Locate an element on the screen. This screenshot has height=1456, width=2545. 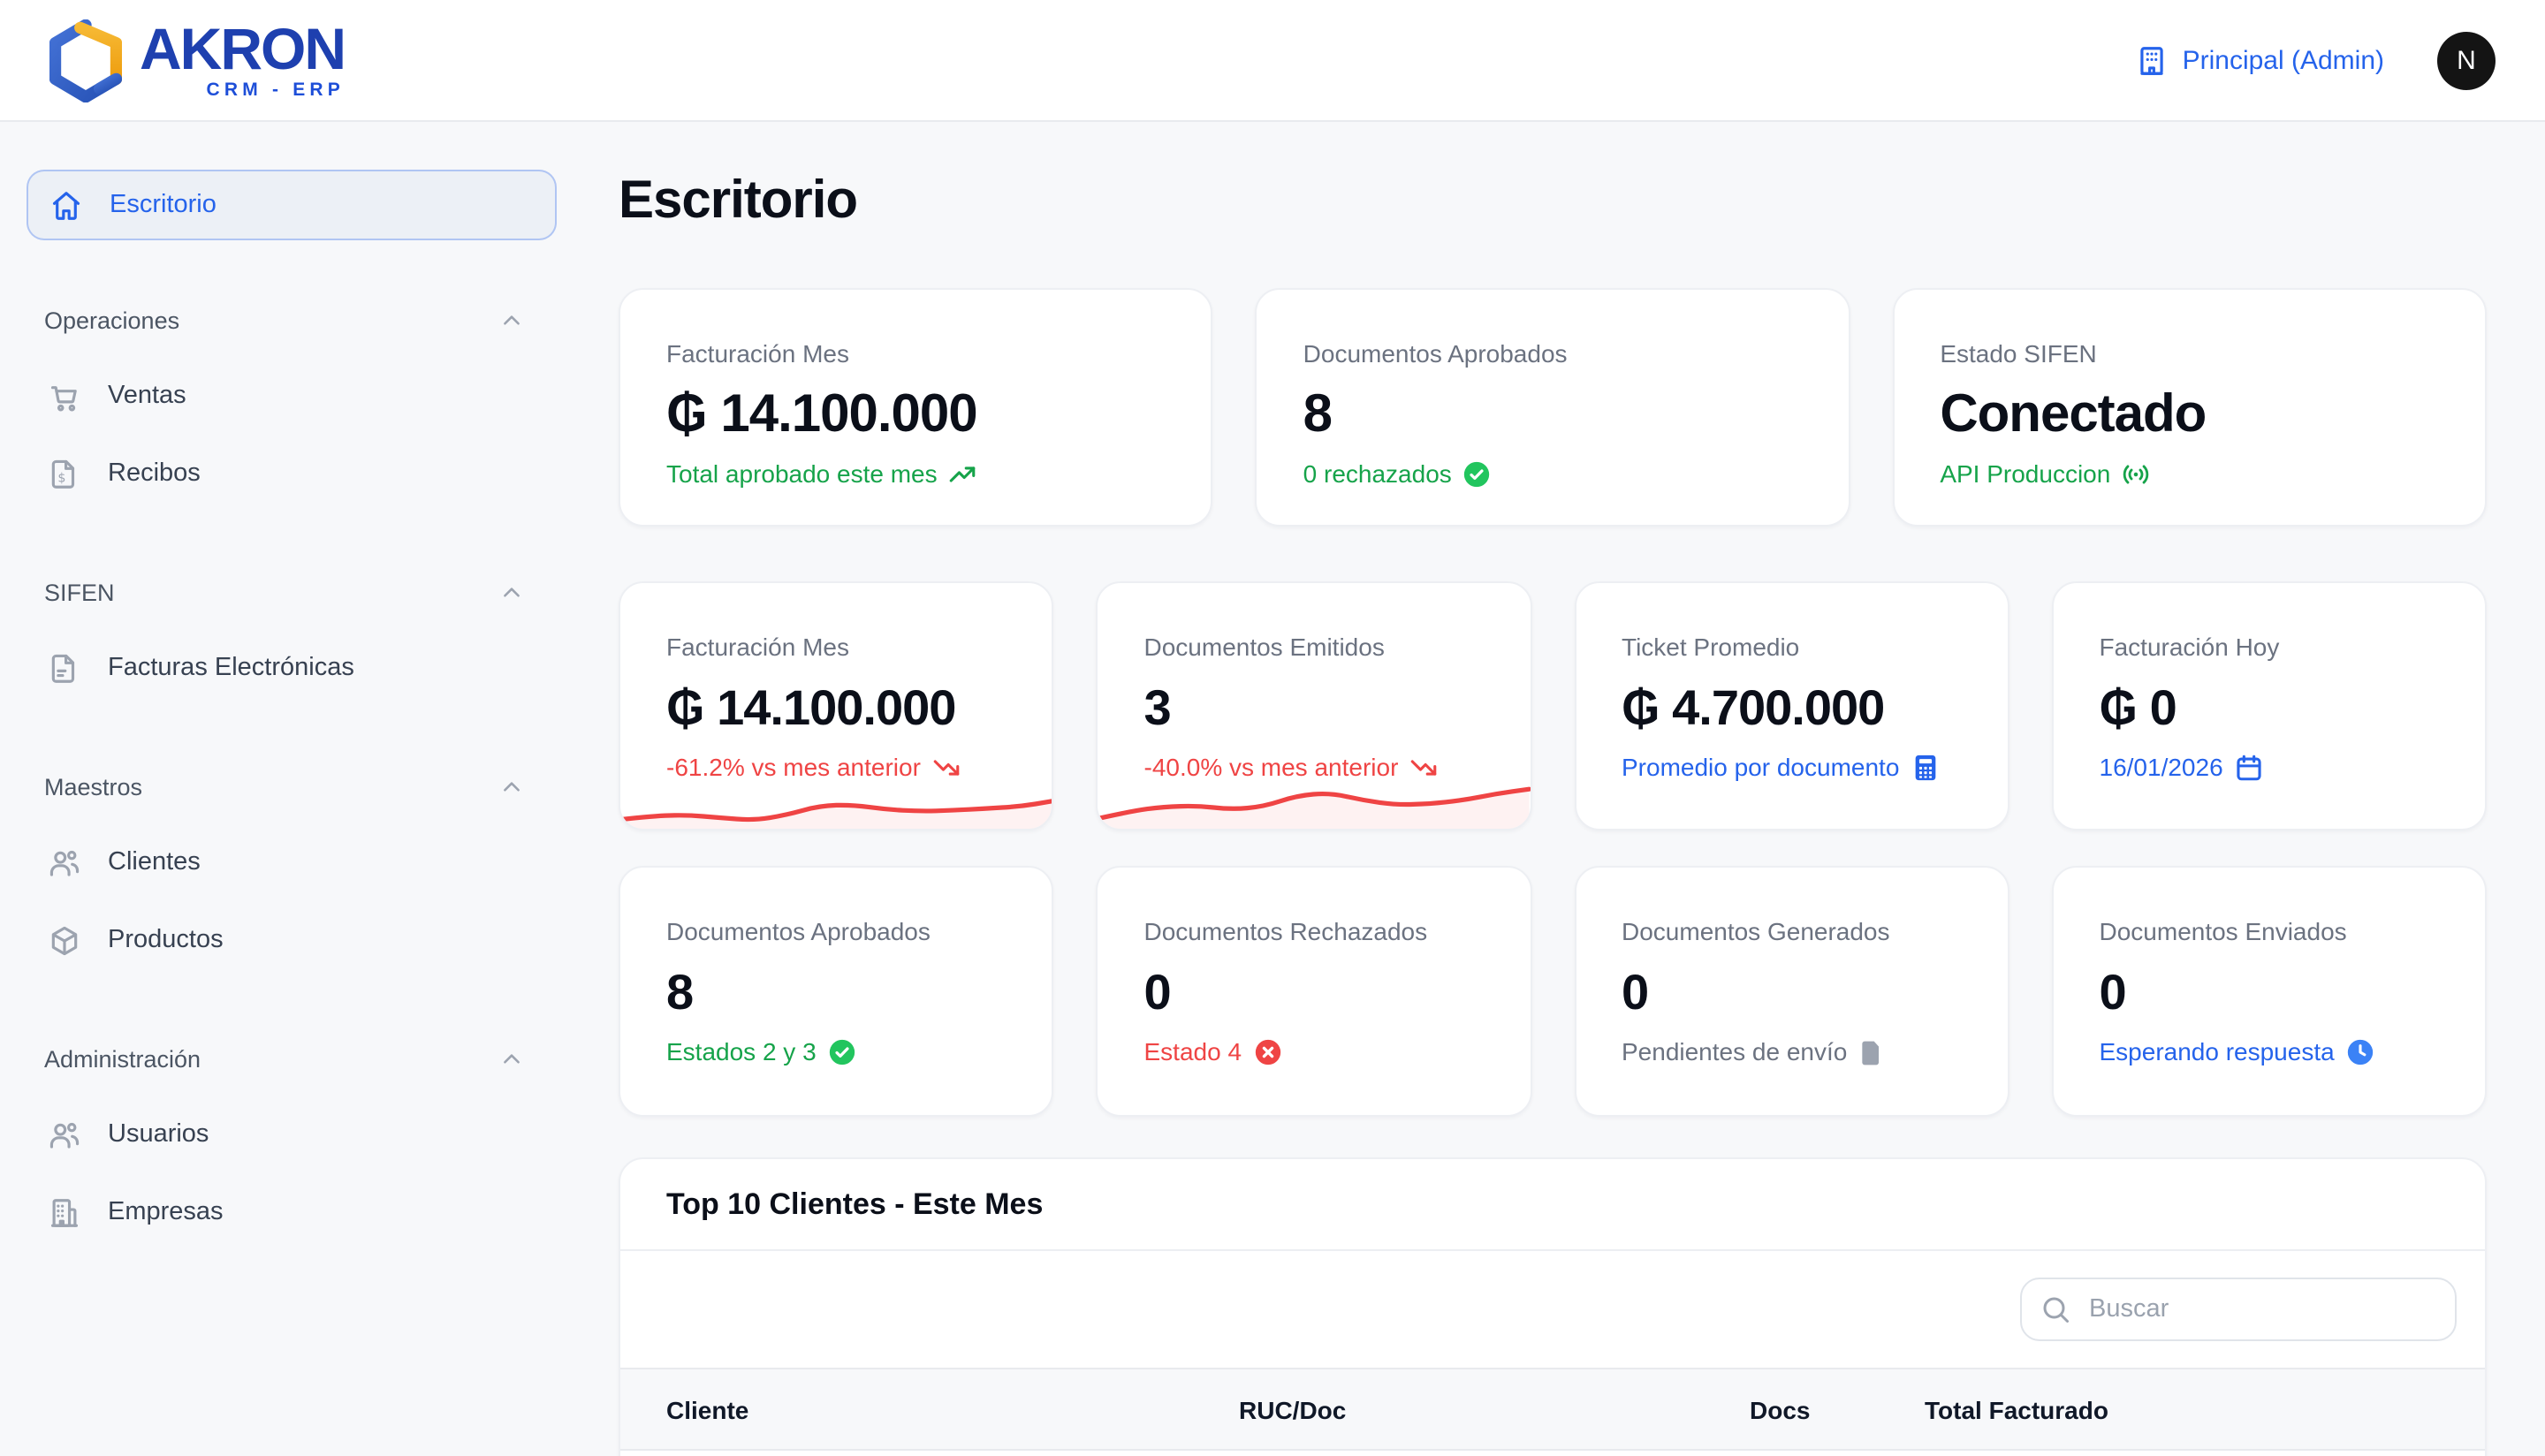
sidebar-section-administracion: Administración Usuarios is located at coordinates (292, 1148).